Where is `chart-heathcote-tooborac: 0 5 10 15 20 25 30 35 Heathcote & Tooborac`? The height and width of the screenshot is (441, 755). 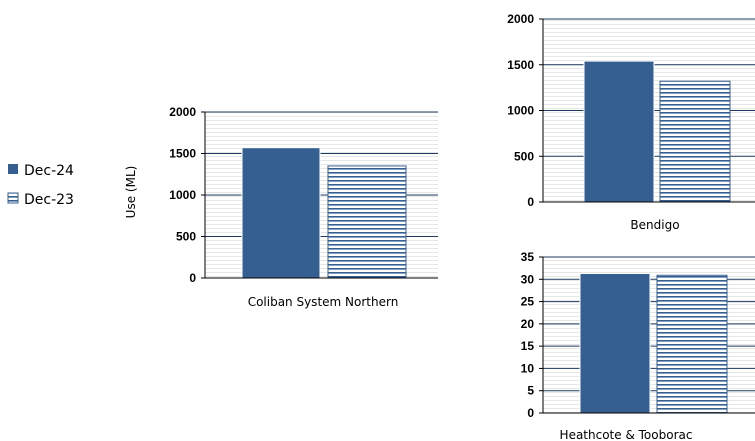 chart-heathcote-tooborac: 0 5 10 15 20 25 30 35 Heathcote & Tooborac is located at coordinates (638, 345).